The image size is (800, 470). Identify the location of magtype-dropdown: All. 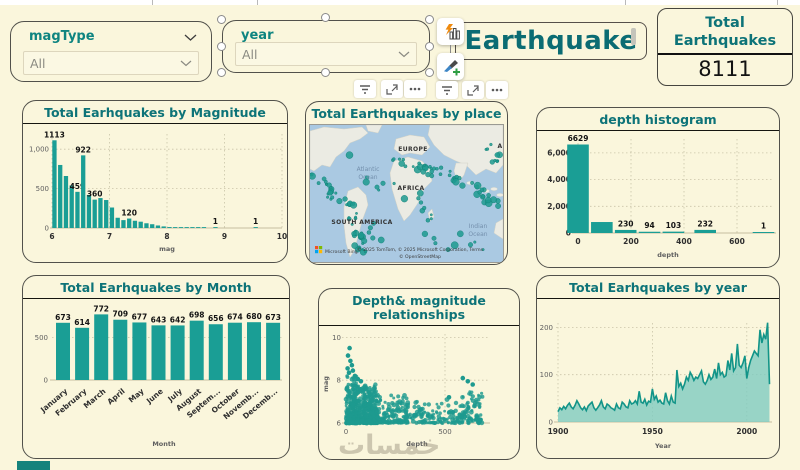
(111, 63).